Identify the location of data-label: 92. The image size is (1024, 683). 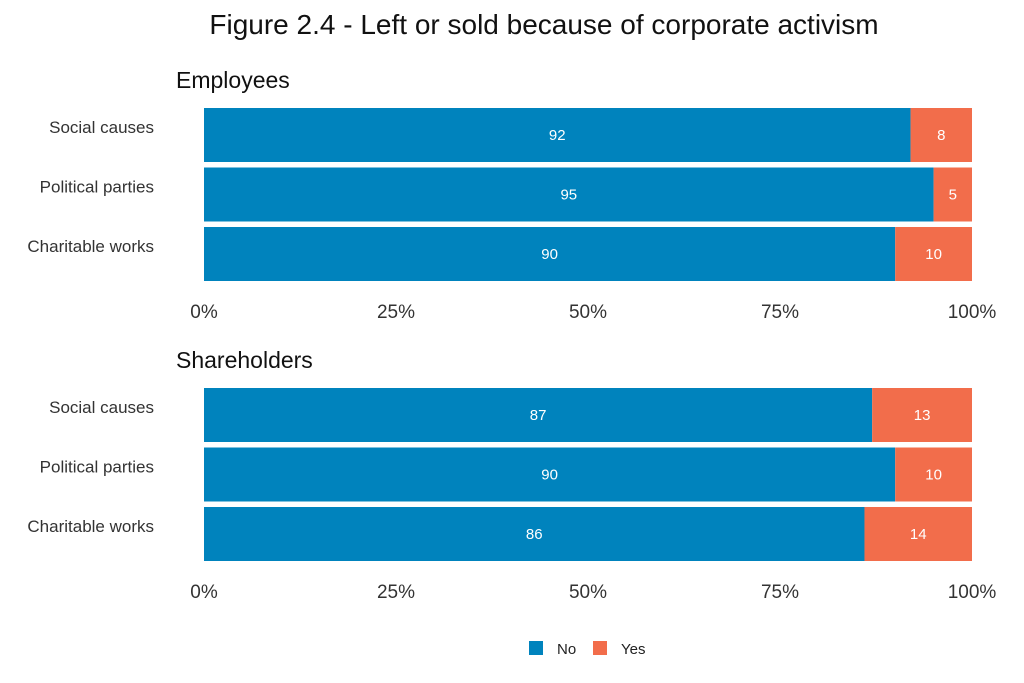
(557, 135).